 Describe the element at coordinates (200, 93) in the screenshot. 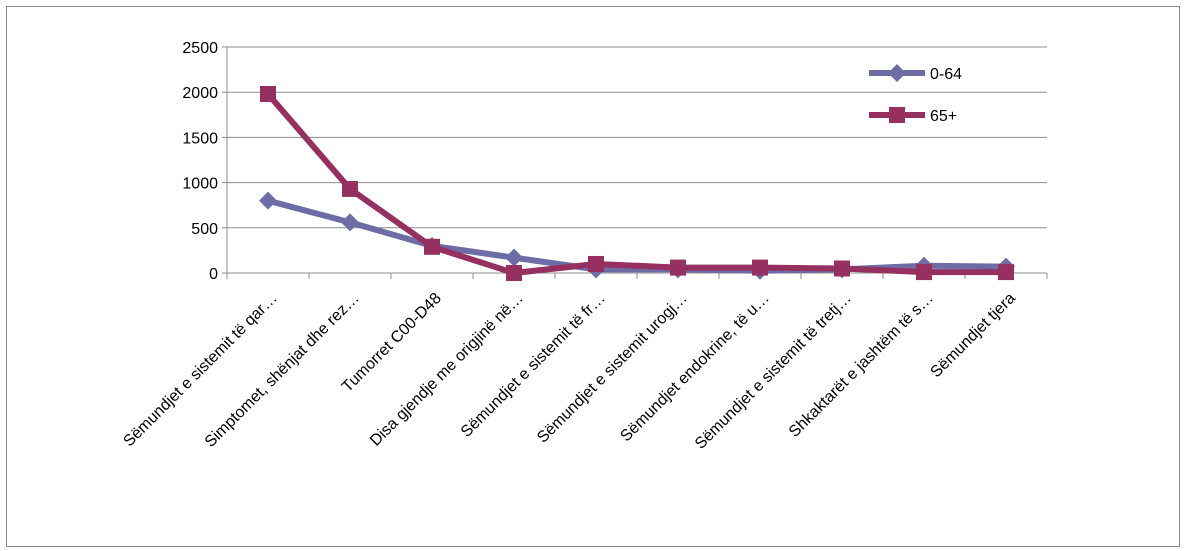

I see `y-tick-label: 2000` at that location.